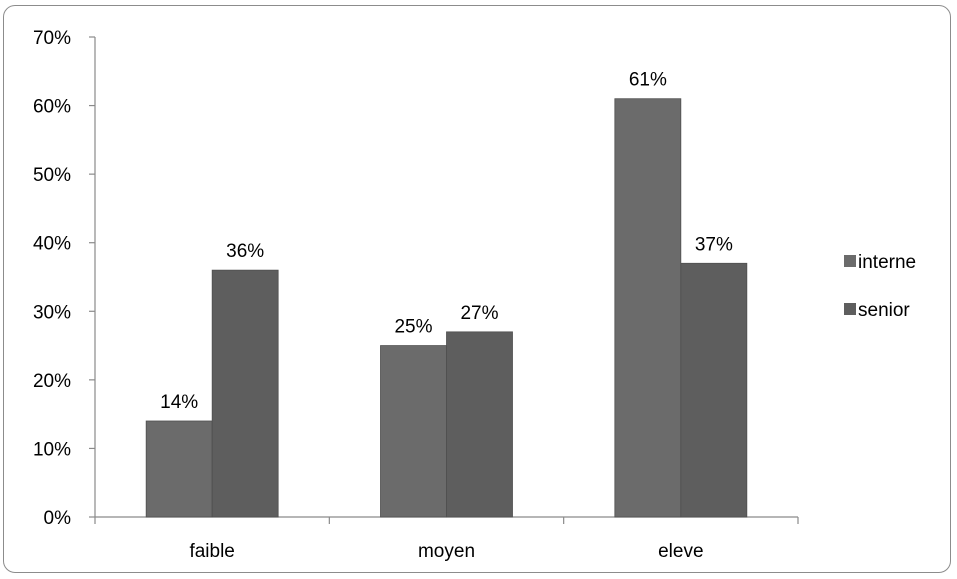  Describe the element at coordinates (850, 309) in the screenshot. I see `legend-swatch-senior` at that location.